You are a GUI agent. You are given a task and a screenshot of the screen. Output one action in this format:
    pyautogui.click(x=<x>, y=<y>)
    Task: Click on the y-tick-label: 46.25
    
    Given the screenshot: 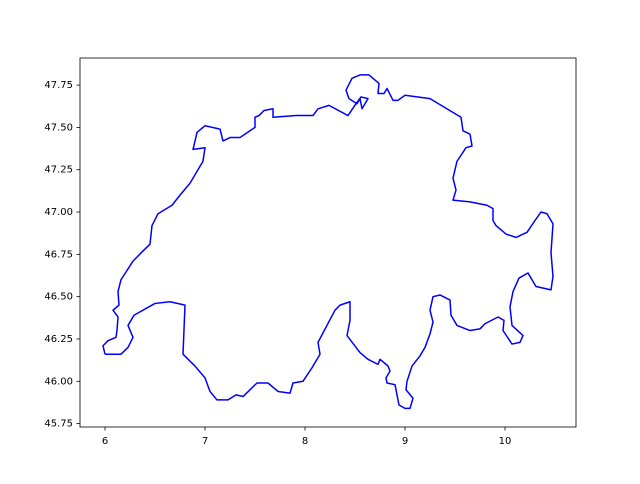 What is the action you would take?
    pyautogui.click(x=58, y=339)
    